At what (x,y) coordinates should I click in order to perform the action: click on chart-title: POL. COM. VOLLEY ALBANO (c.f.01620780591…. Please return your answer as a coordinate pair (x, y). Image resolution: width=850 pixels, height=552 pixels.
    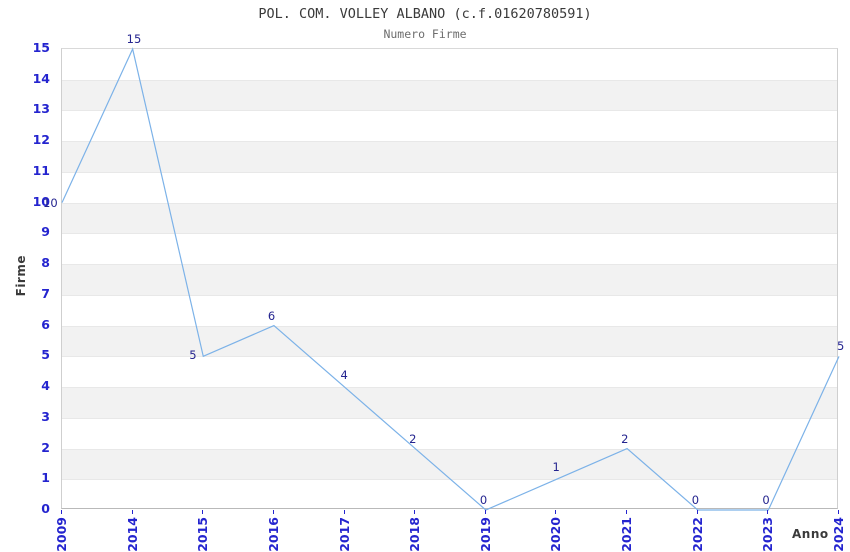
    Looking at the image, I should click on (425, 14).